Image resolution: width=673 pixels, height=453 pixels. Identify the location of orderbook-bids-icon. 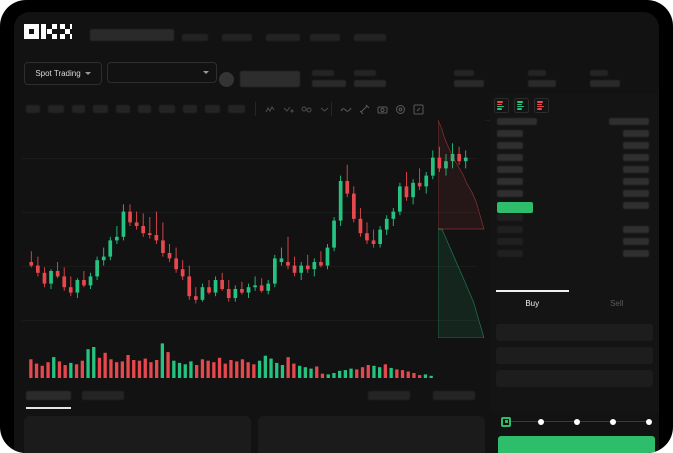
(521, 105).